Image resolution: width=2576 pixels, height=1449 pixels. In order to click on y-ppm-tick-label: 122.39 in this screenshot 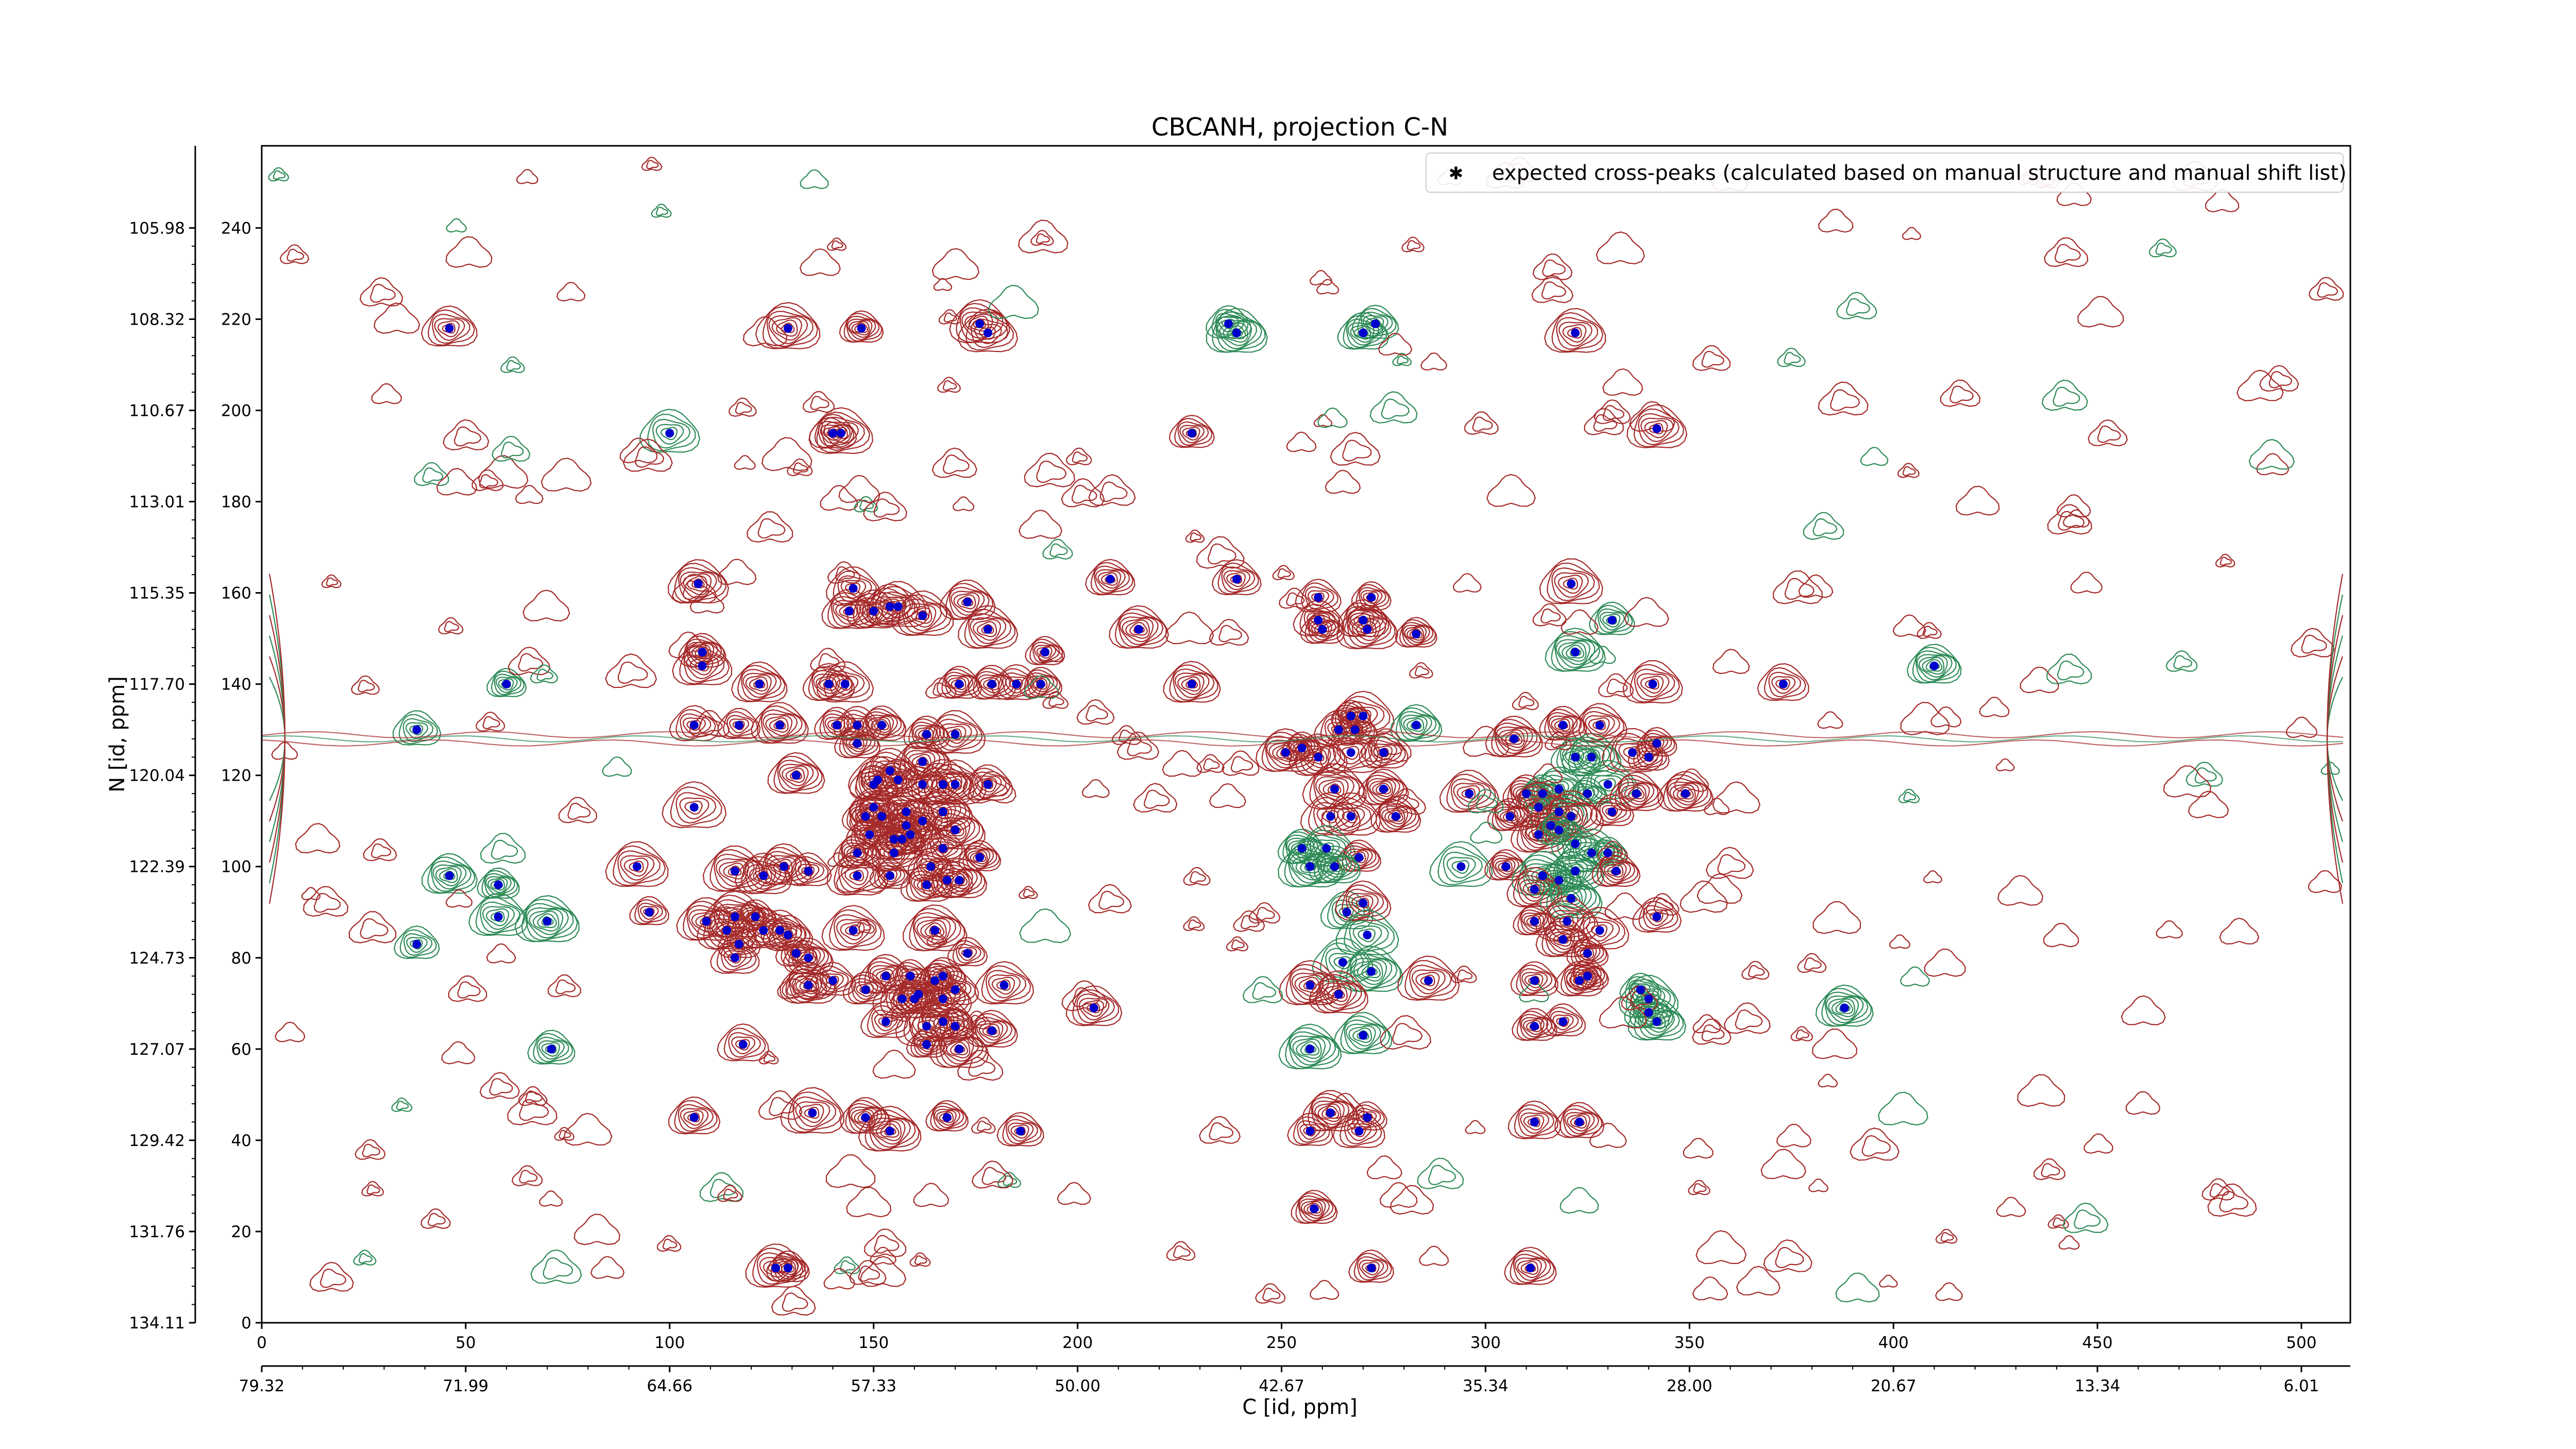, I will do `click(157, 867)`.